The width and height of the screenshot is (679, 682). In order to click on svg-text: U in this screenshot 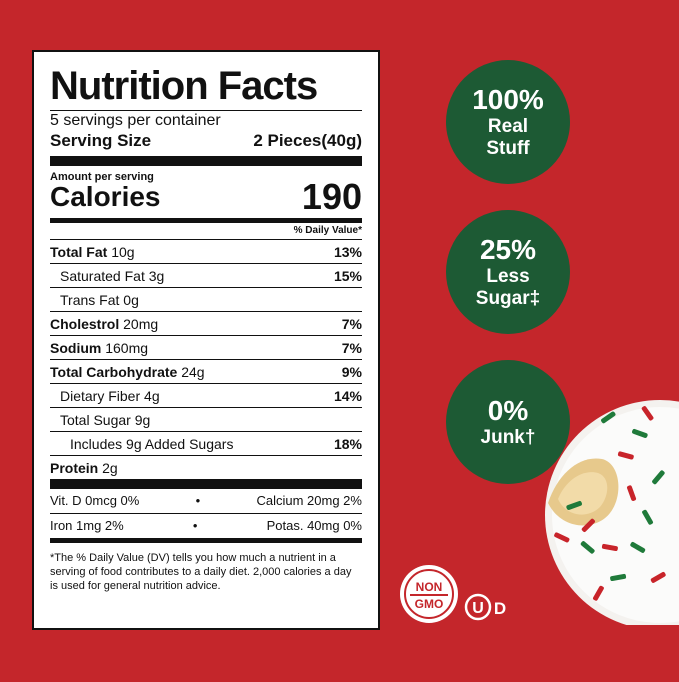, I will do `click(478, 608)`.